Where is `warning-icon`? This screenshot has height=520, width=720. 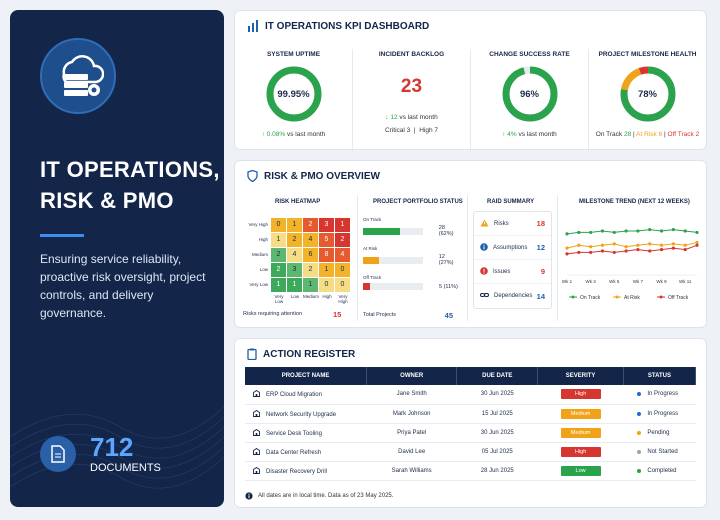 warning-icon is located at coordinates (484, 224).